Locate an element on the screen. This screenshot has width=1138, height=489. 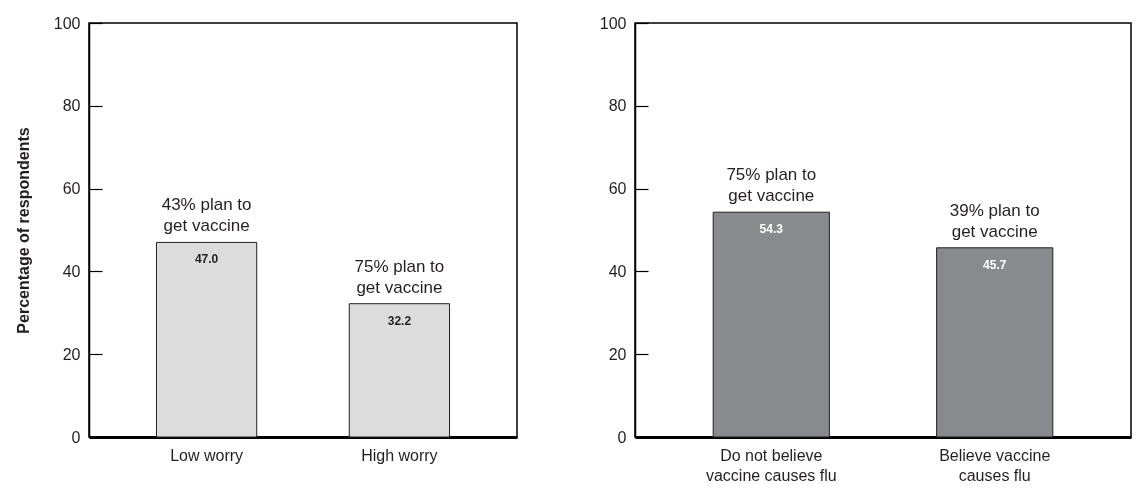
x-tick-label: Low worry is located at coordinates (207, 455).